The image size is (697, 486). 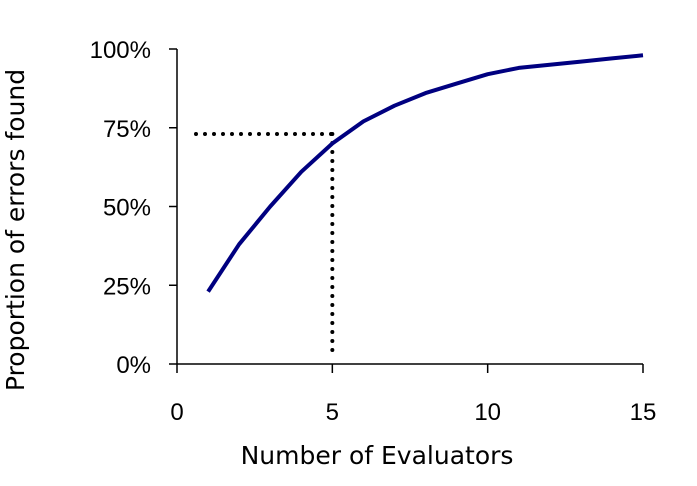 I want to click on annotation-guides, so click(x=264, y=243).